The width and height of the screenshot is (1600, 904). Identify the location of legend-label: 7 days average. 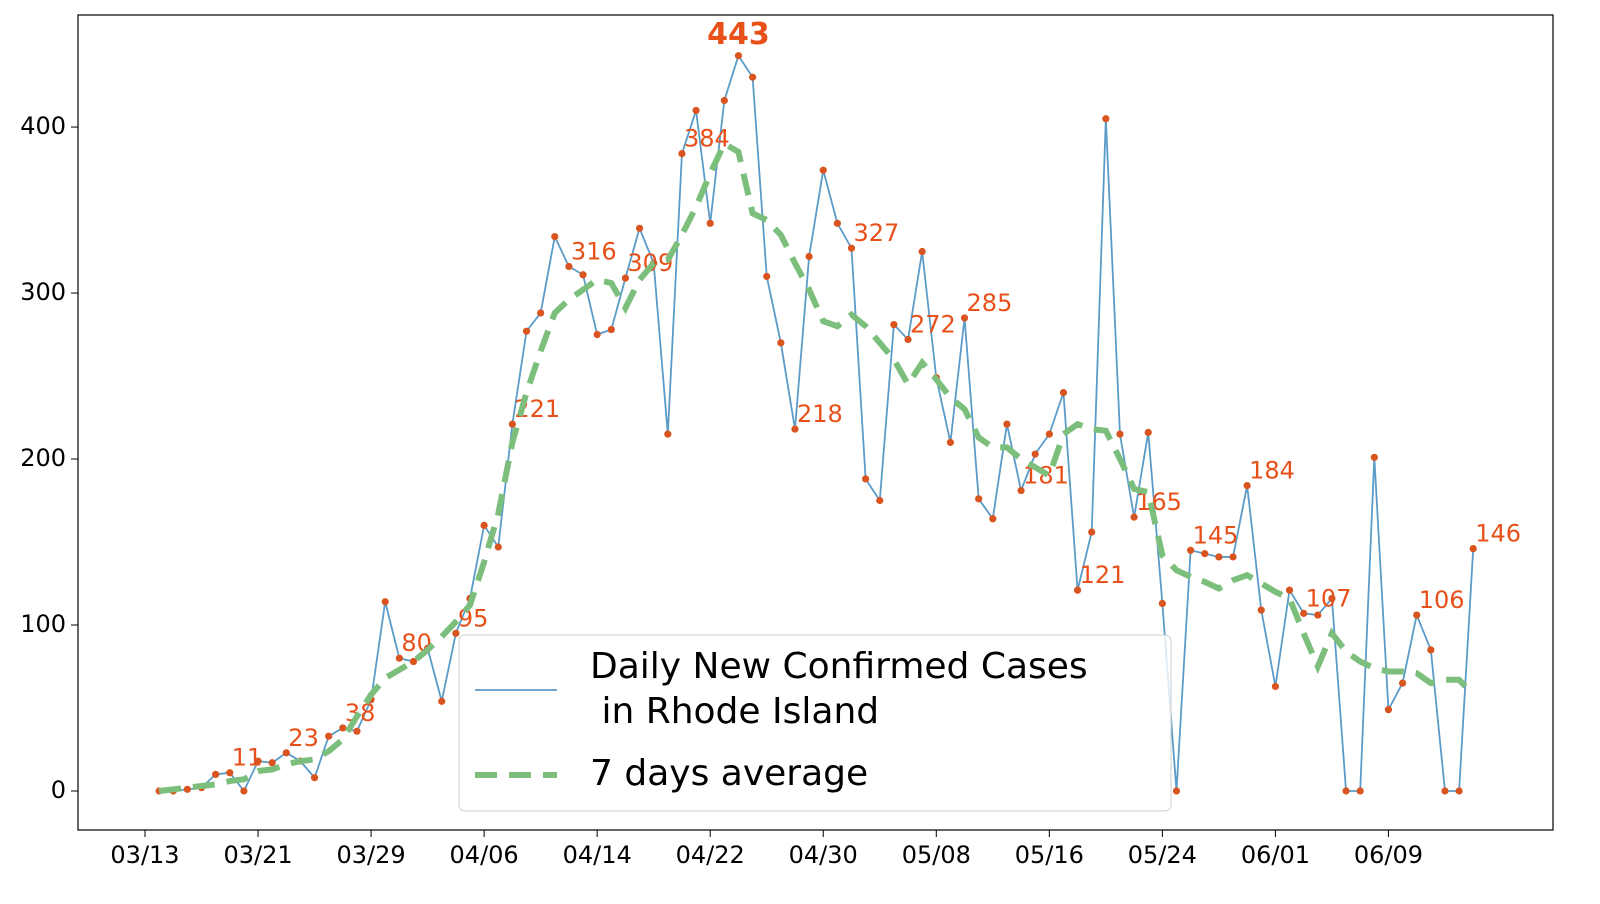
(729, 773).